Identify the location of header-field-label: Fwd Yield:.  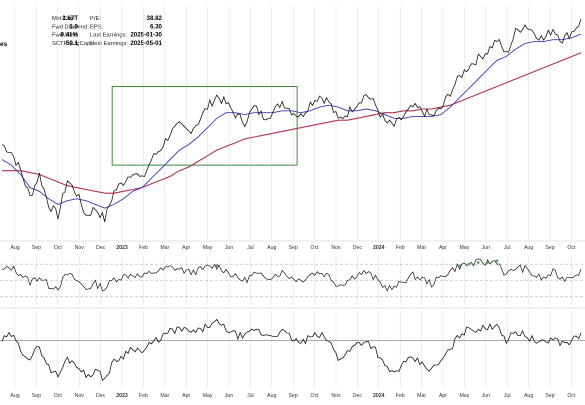
(65, 36).